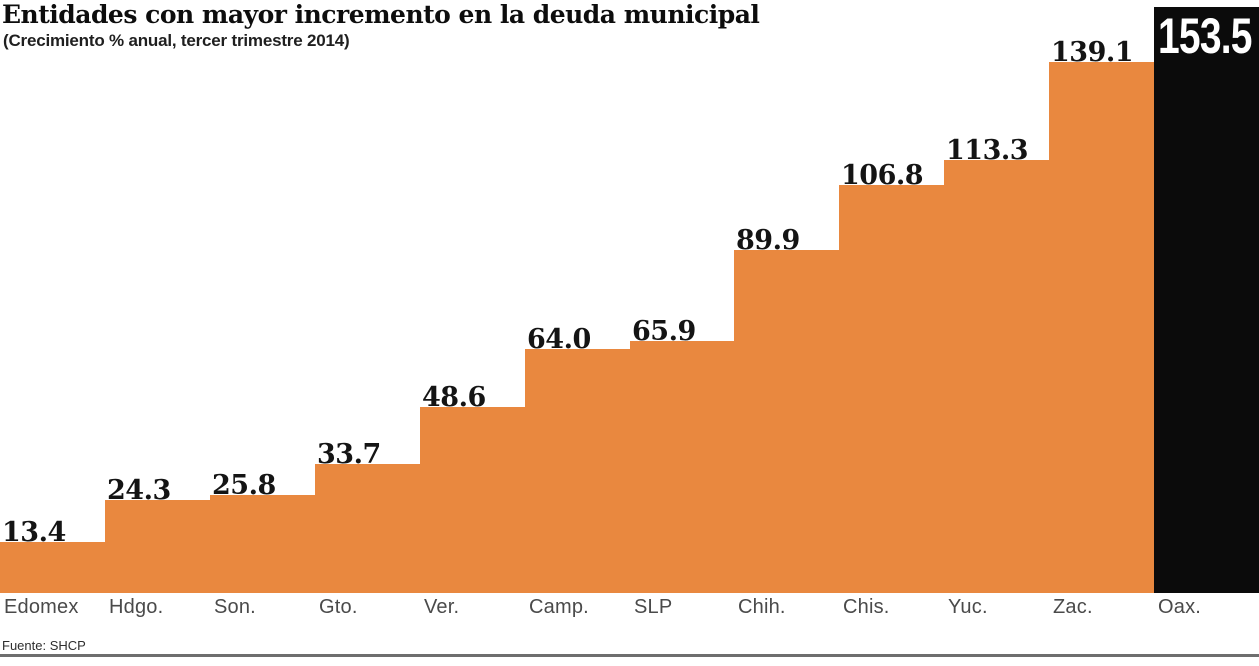 The height and width of the screenshot is (666, 1259). Describe the element at coordinates (891, 389) in the screenshot. I see `bar-chis` at that location.